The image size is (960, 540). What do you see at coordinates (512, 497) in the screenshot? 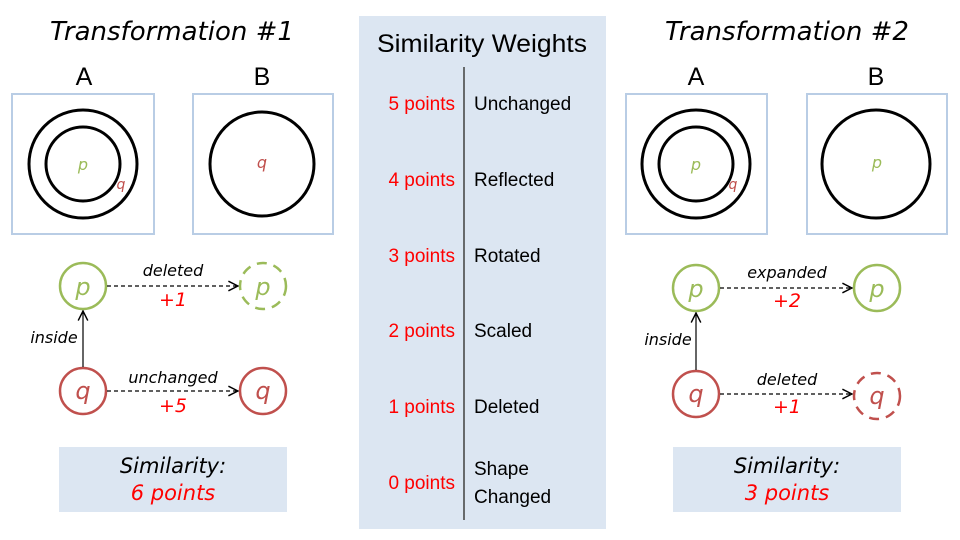
I see `weight-name-line2: Changed` at bounding box center [512, 497].